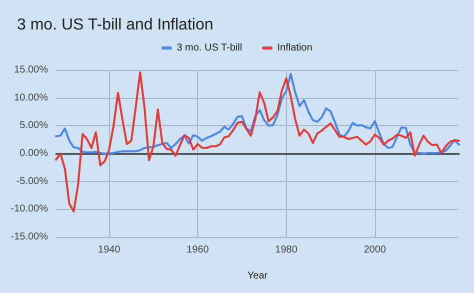 This screenshot has width=474, height=293. What do you see at coordinates (34, 126) in the screenshot?
I see `y-tick-label: 5.00%` at bounding box center [34, 126].